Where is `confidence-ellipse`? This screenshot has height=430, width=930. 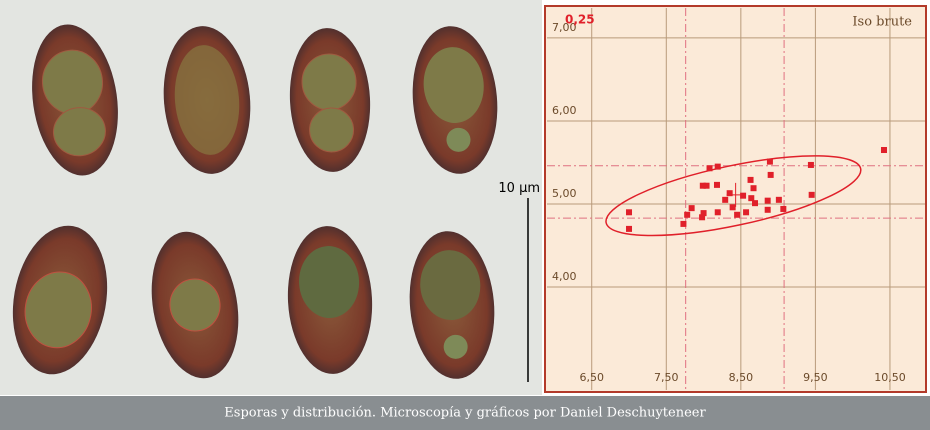 confidence-ellipse is located at coordinates (733, 196).